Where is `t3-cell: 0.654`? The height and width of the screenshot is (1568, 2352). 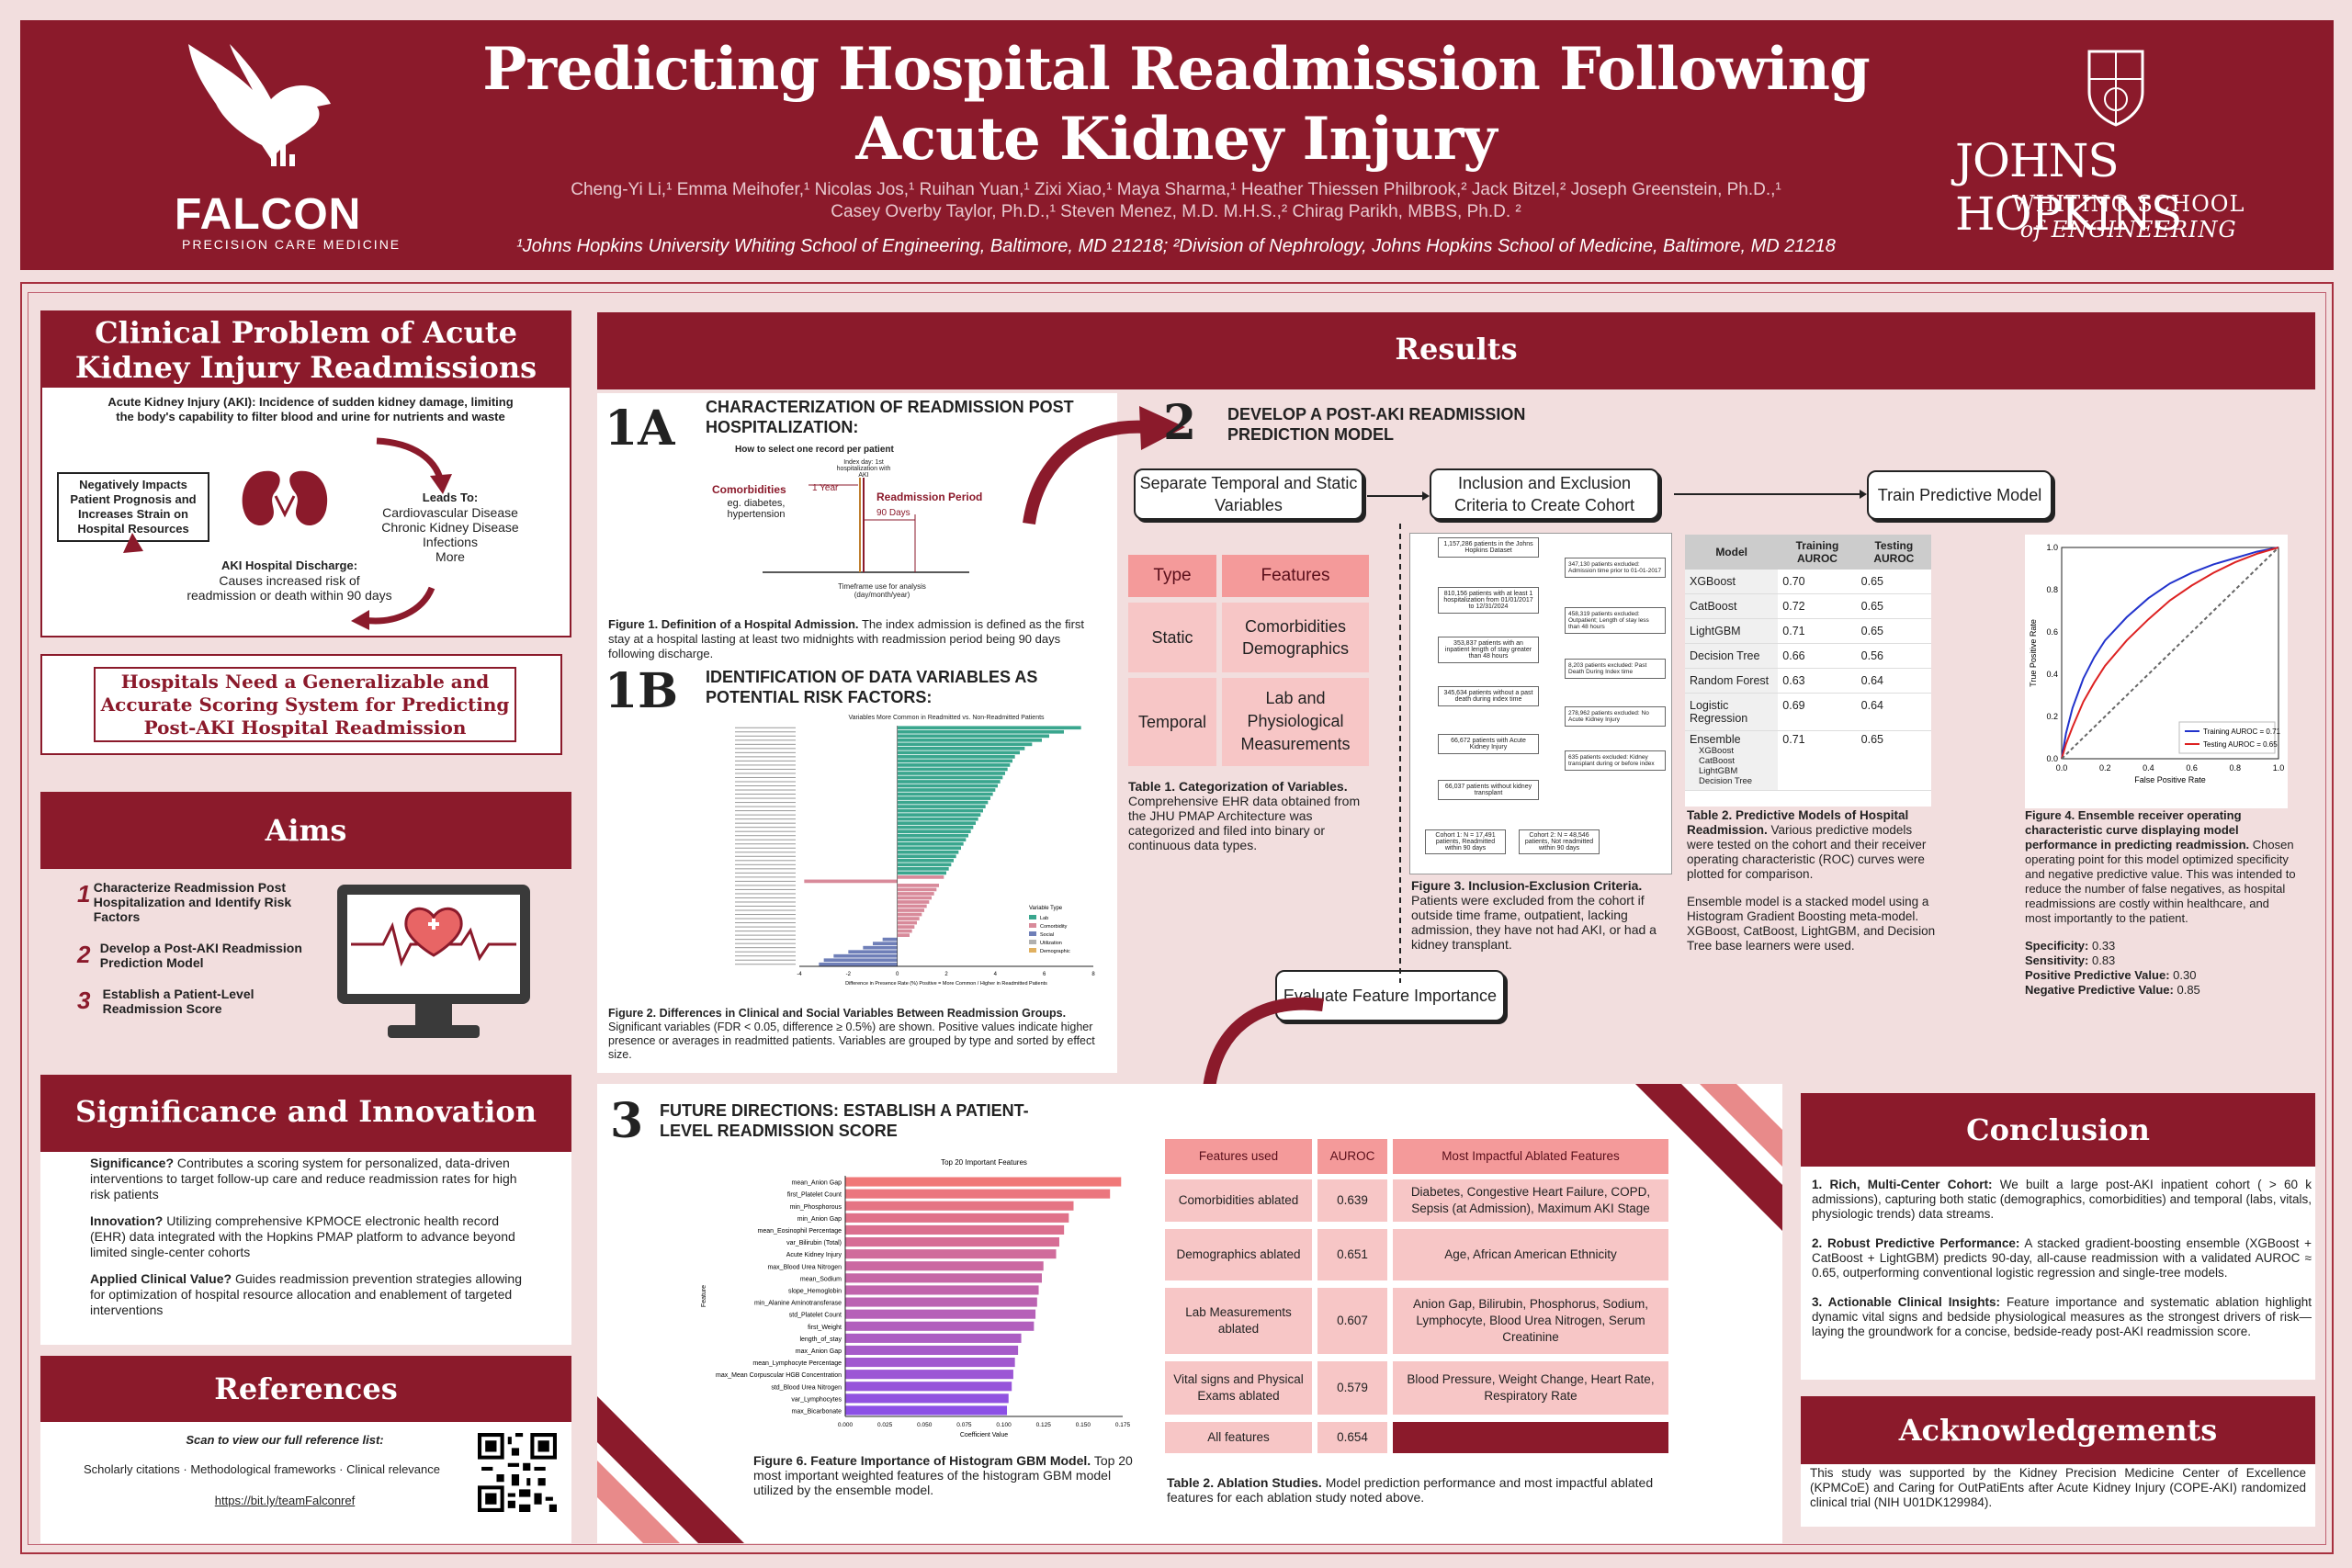
t3-cell: 0.654 is located at coordinates (1352, 1437).